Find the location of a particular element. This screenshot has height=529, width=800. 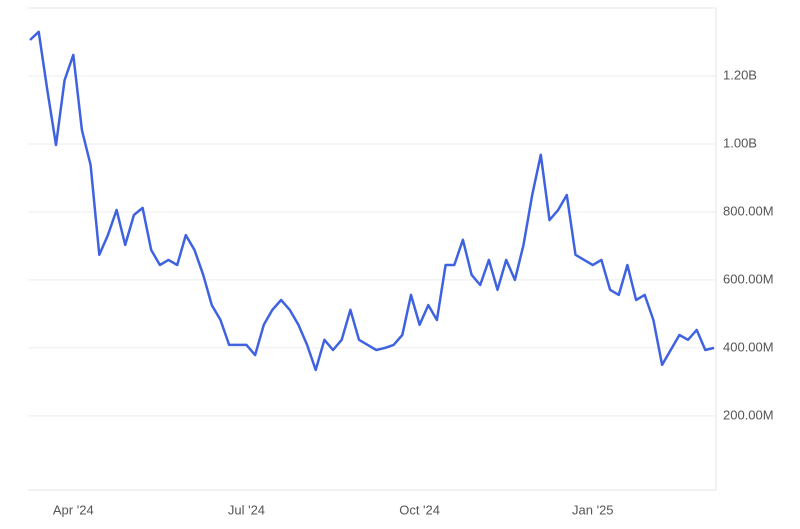

x-tick-label: Jul '24 is located at coordinates (246, 509).